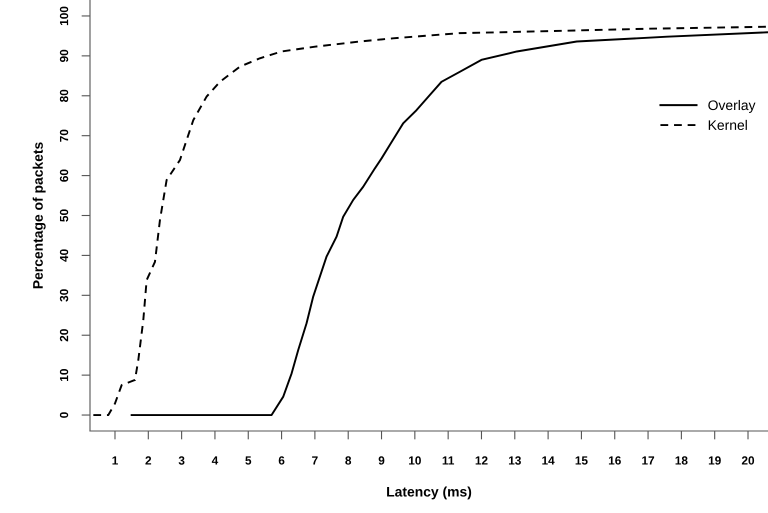 Image resolution: width=768 pixels, height=513 pixels. What do you see at coordinates (64, 215) in the screenshot?
I see `y-tick-label: 50` at bounding box center [64, 215].